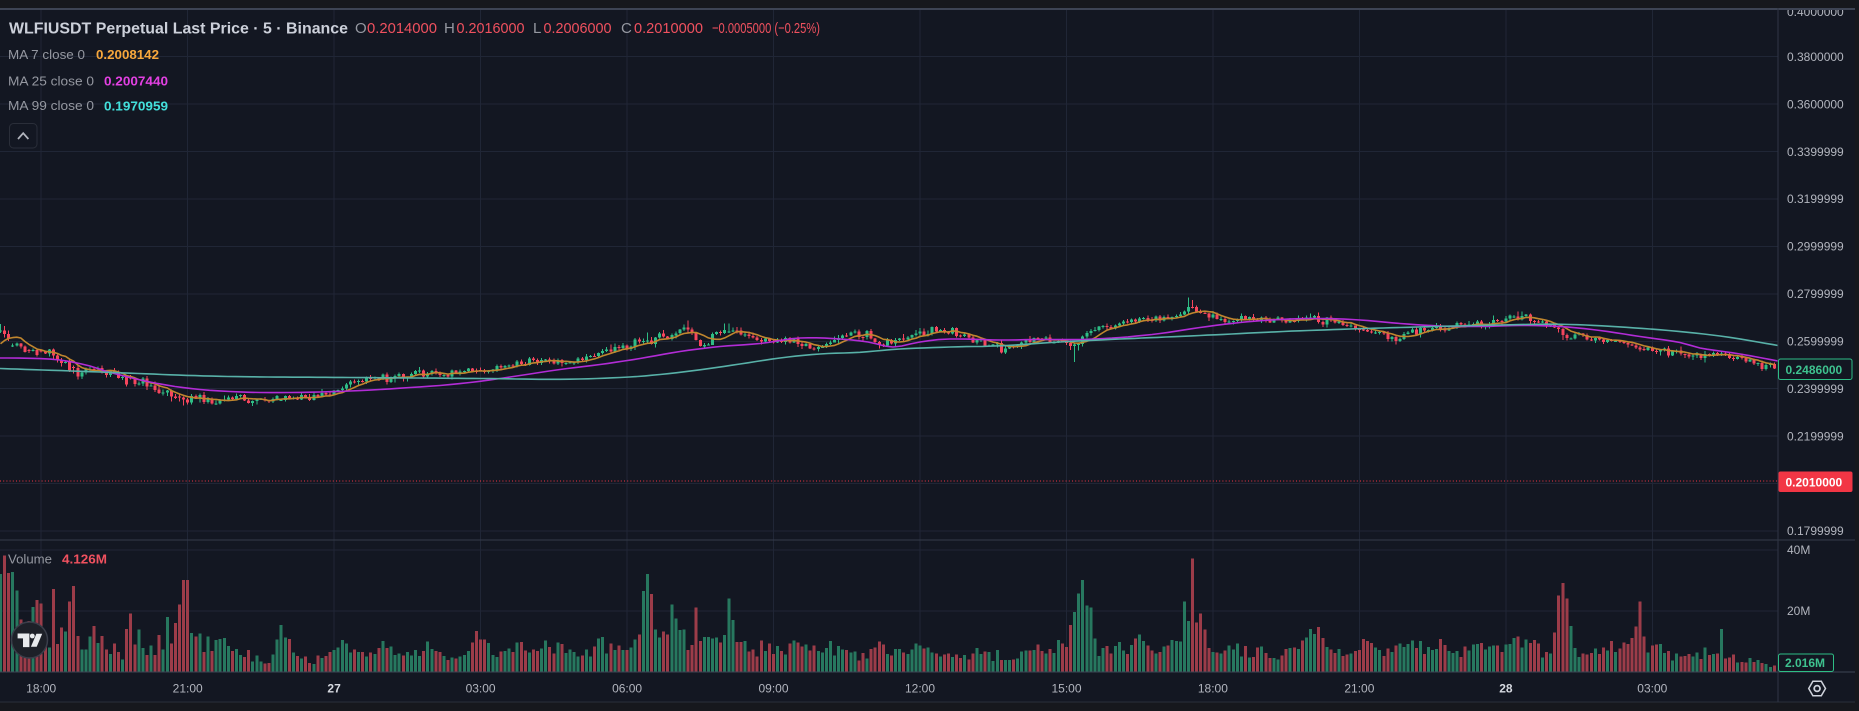  What do you see at coordinates (1798, 611) in the screenshot?
I see `svg-text: 20M` at bounding box center [1798, 611].